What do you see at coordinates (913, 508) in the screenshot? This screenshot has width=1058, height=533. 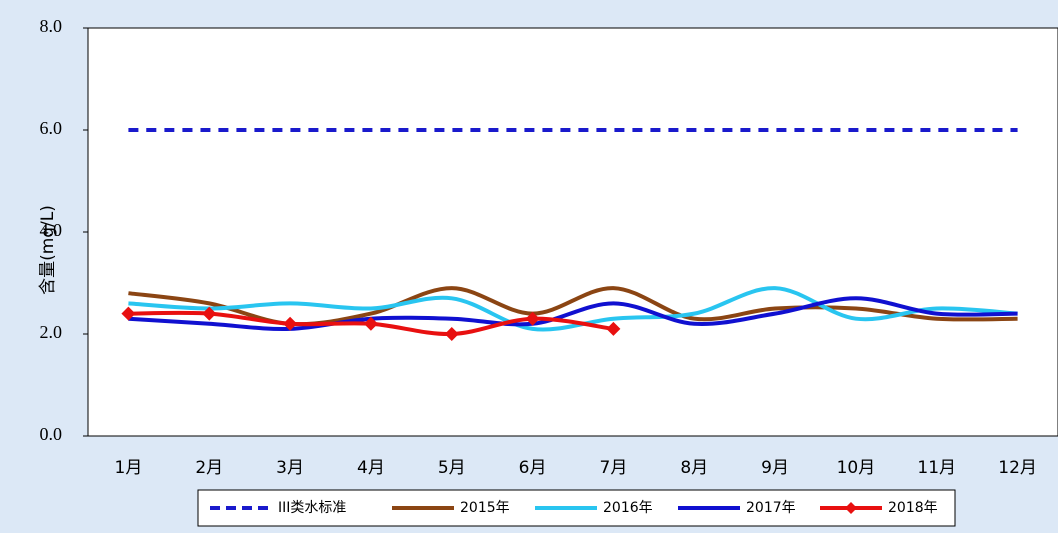 I see `legend-label: 2018年` at bounding box center [913, 508].